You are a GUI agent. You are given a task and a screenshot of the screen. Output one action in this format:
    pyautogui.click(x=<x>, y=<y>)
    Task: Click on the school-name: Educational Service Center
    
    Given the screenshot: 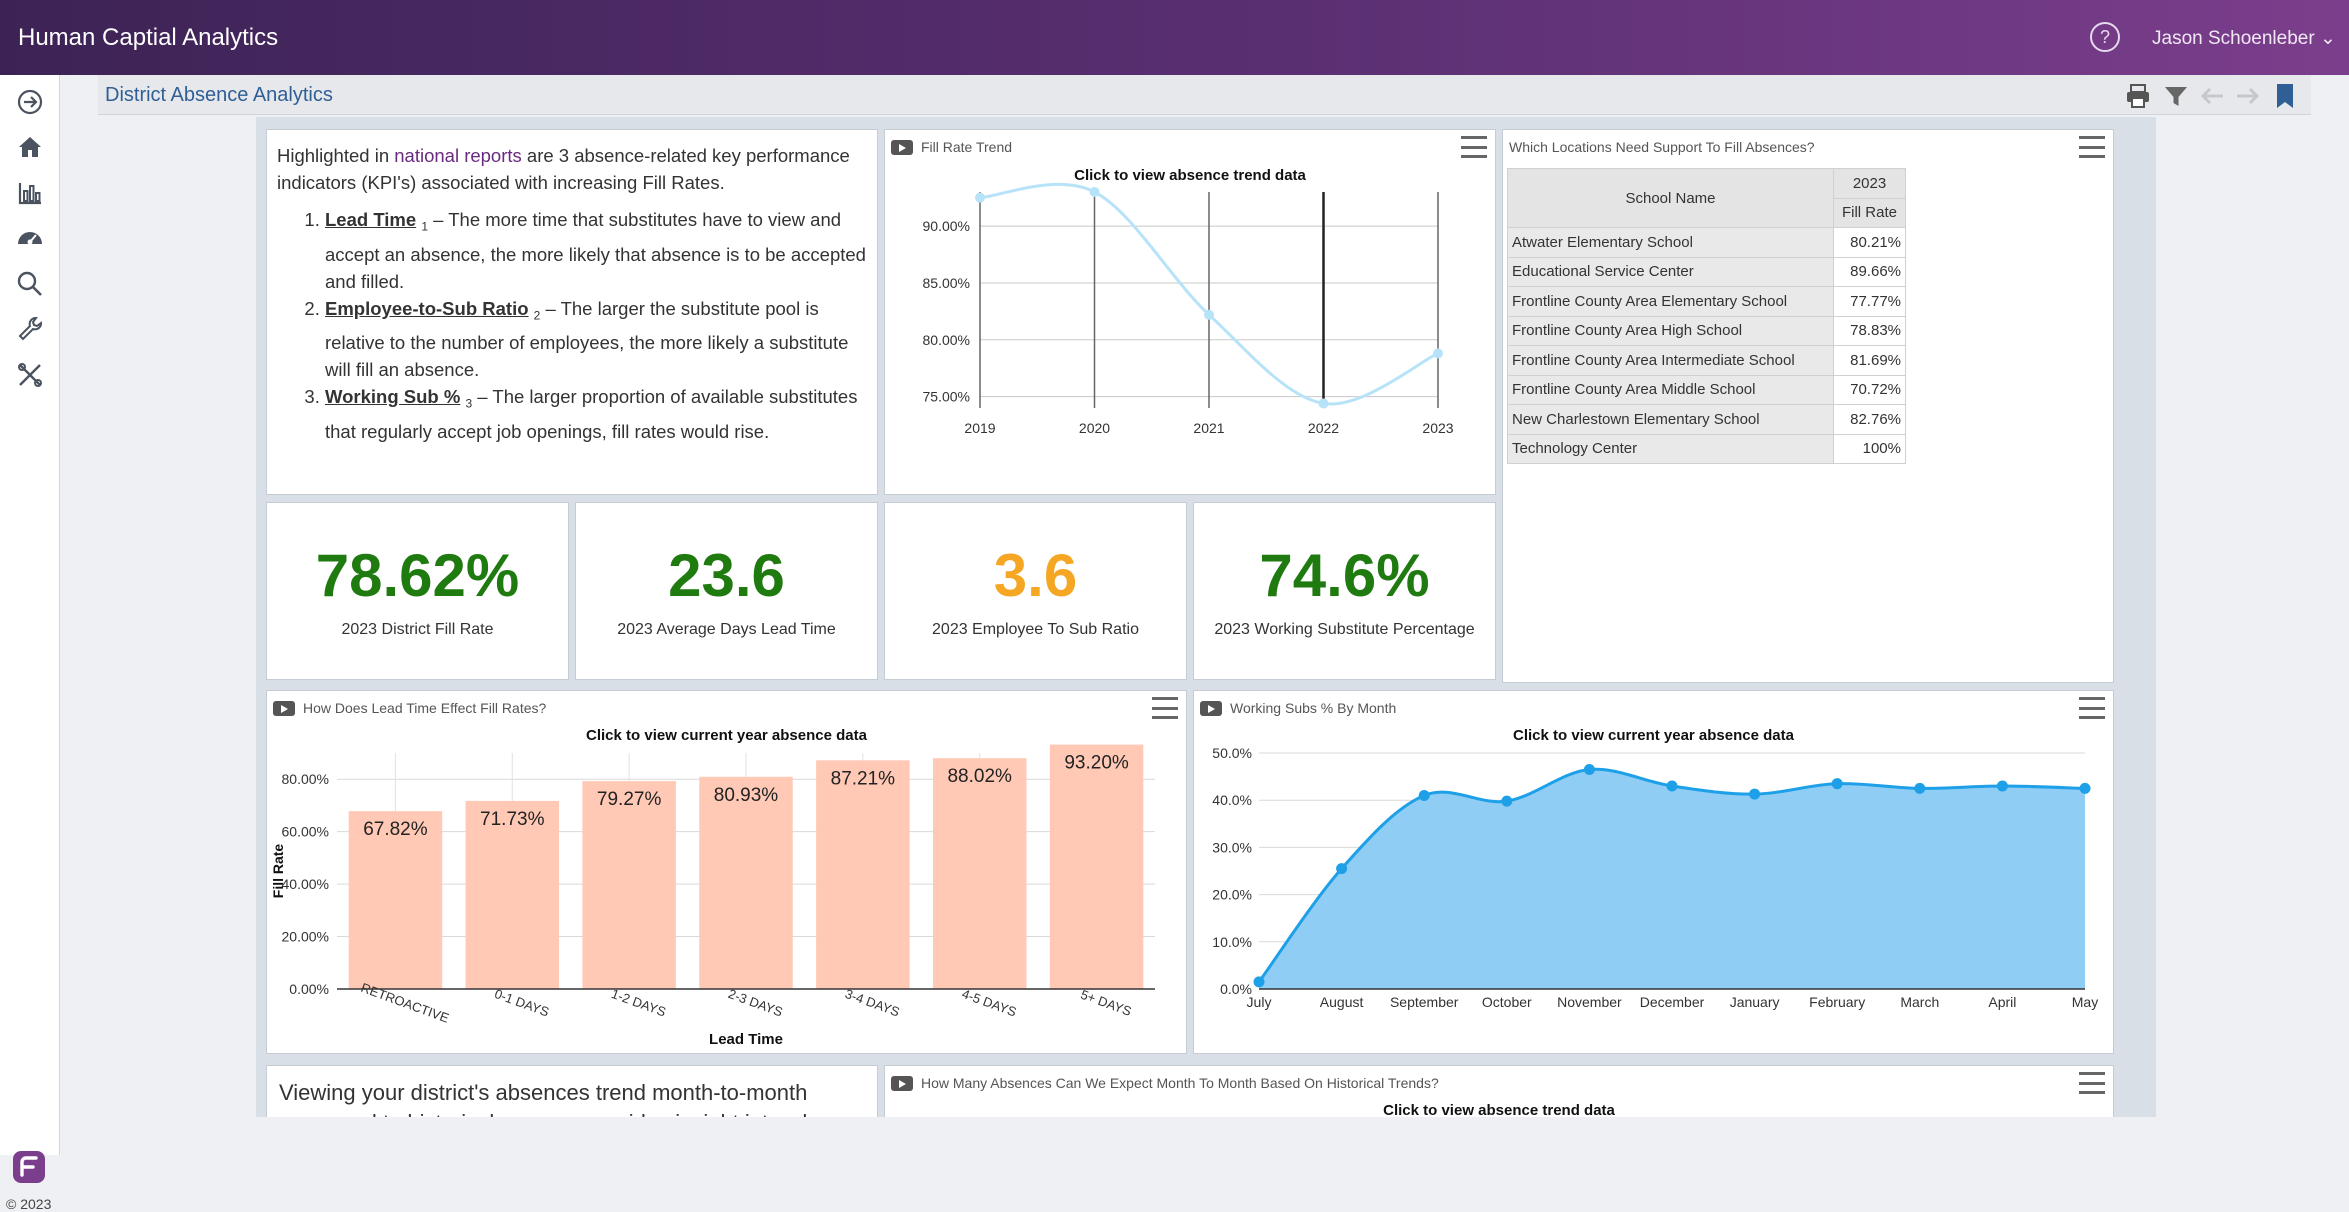 What is the action you would take?
    pyautogui.click(x=1670, y=271)
    